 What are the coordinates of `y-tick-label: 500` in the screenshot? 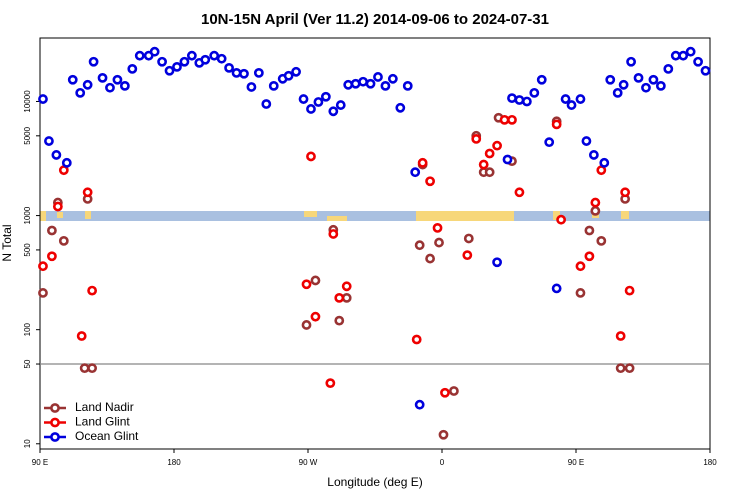 It's located at (27, 250).